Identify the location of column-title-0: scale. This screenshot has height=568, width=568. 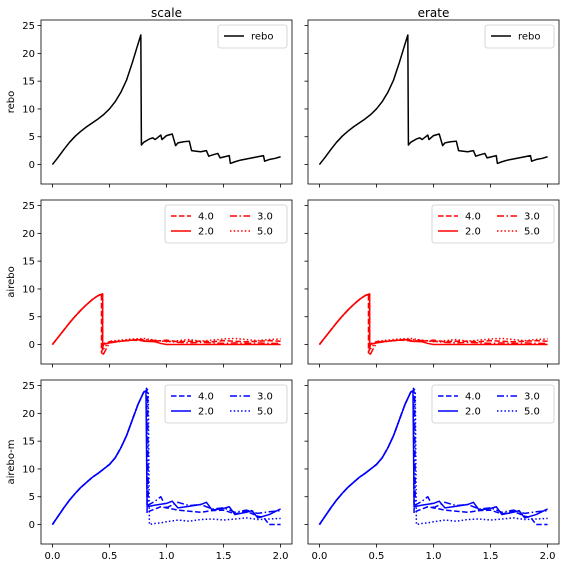
(166, 13).